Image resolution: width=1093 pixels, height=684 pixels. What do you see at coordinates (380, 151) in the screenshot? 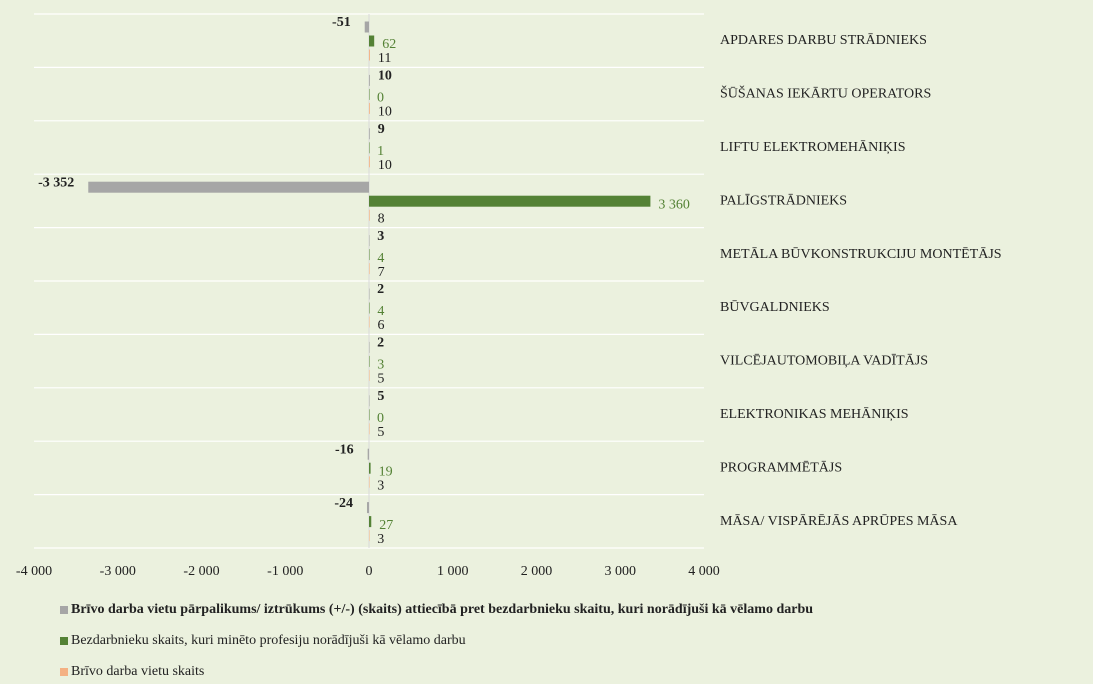
I see `data-label: 1` at bounding box center [380, 151].